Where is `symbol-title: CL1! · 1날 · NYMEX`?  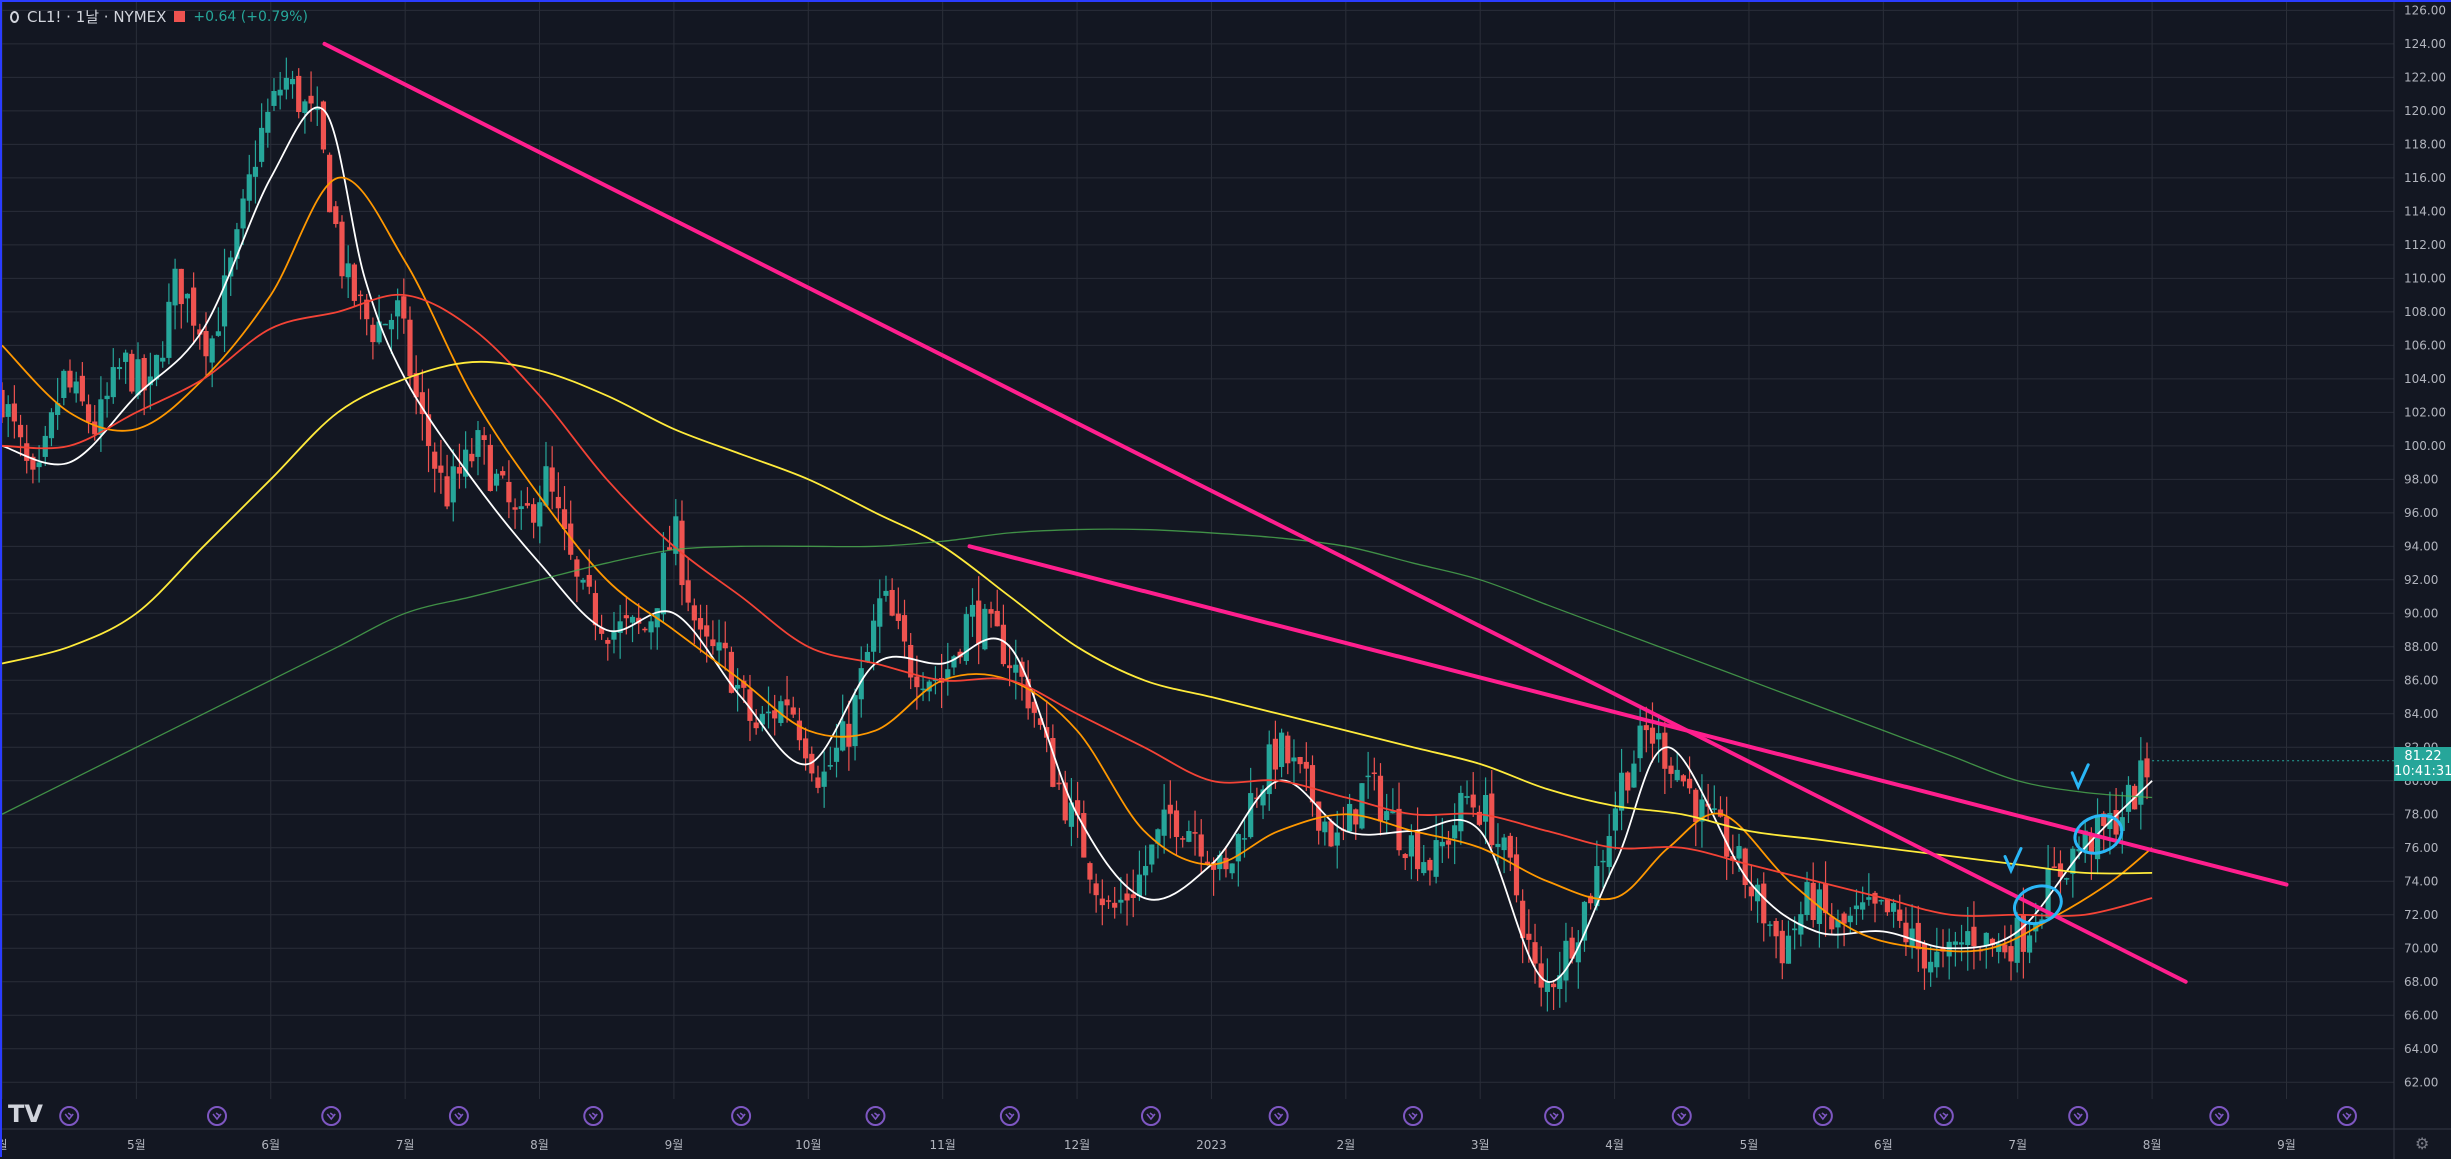 symbol-title: CL1! · 1날 · NYMEX is located at coordinates (97, 17).